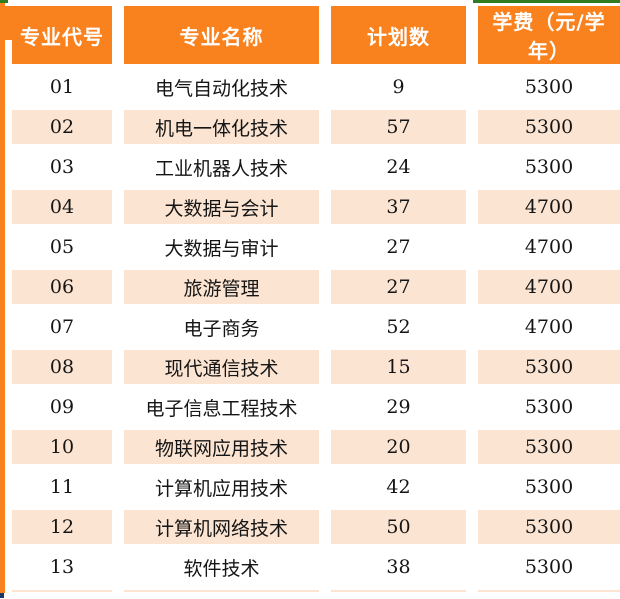 The height and width of the screenshot is (599, 620). What do you see at coordinates (62, 35) in the screenshot?
I see `column-header-major-code: 专业代号` at bounding box center [62, 35].